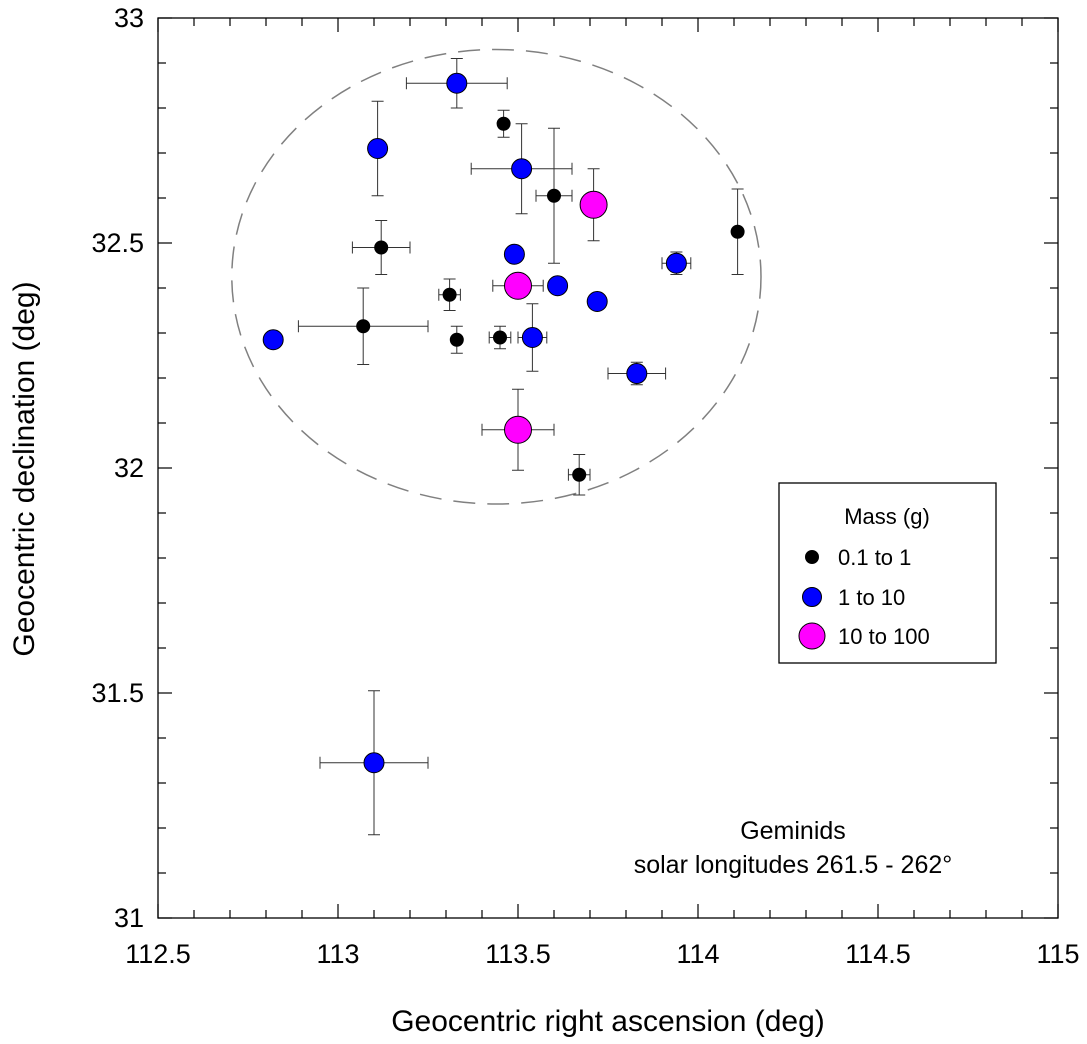 Image resolution: width=1087 pixels, height=1044 pixels. Describe the element at coordinates (887, 573) in the screenshot. I see `legend: Mass (g) 0.1 to 1 1 to 10 10 to 100` at that location.